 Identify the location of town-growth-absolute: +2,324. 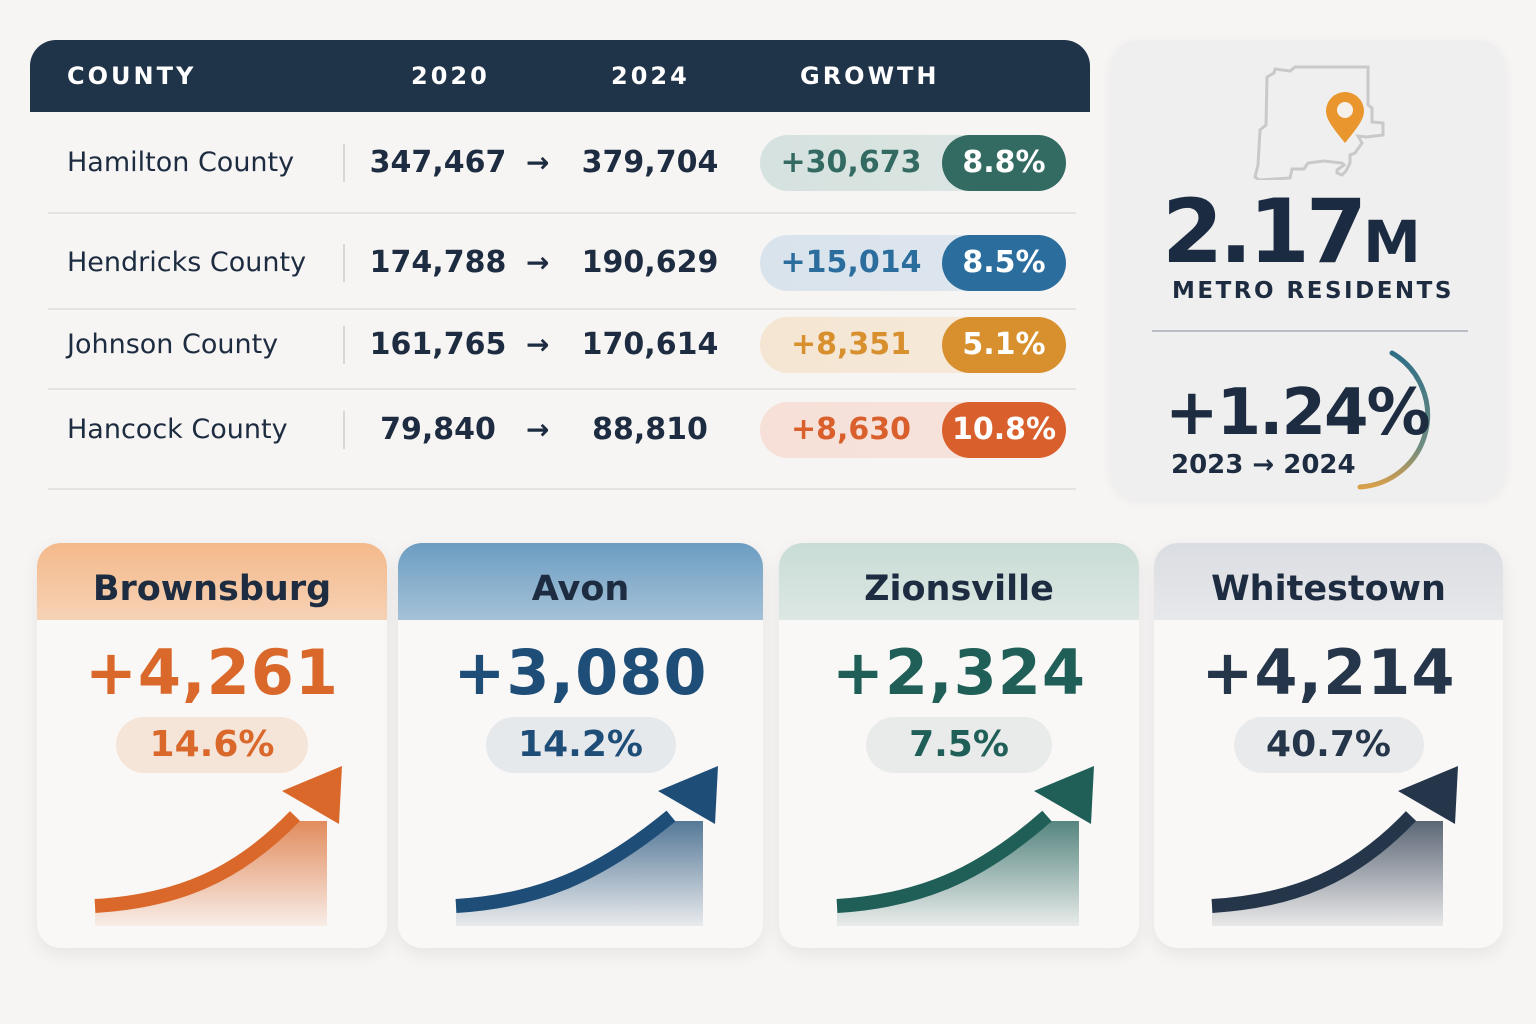
(959, 672).